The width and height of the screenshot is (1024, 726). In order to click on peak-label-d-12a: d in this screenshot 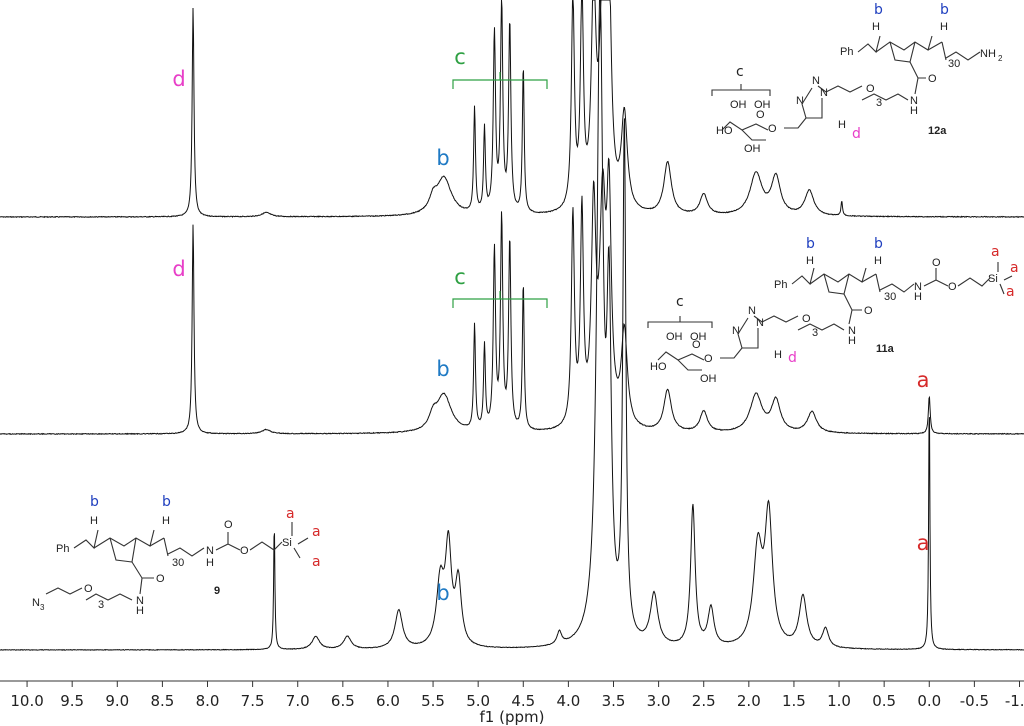, I will do `click(178, 79)`.